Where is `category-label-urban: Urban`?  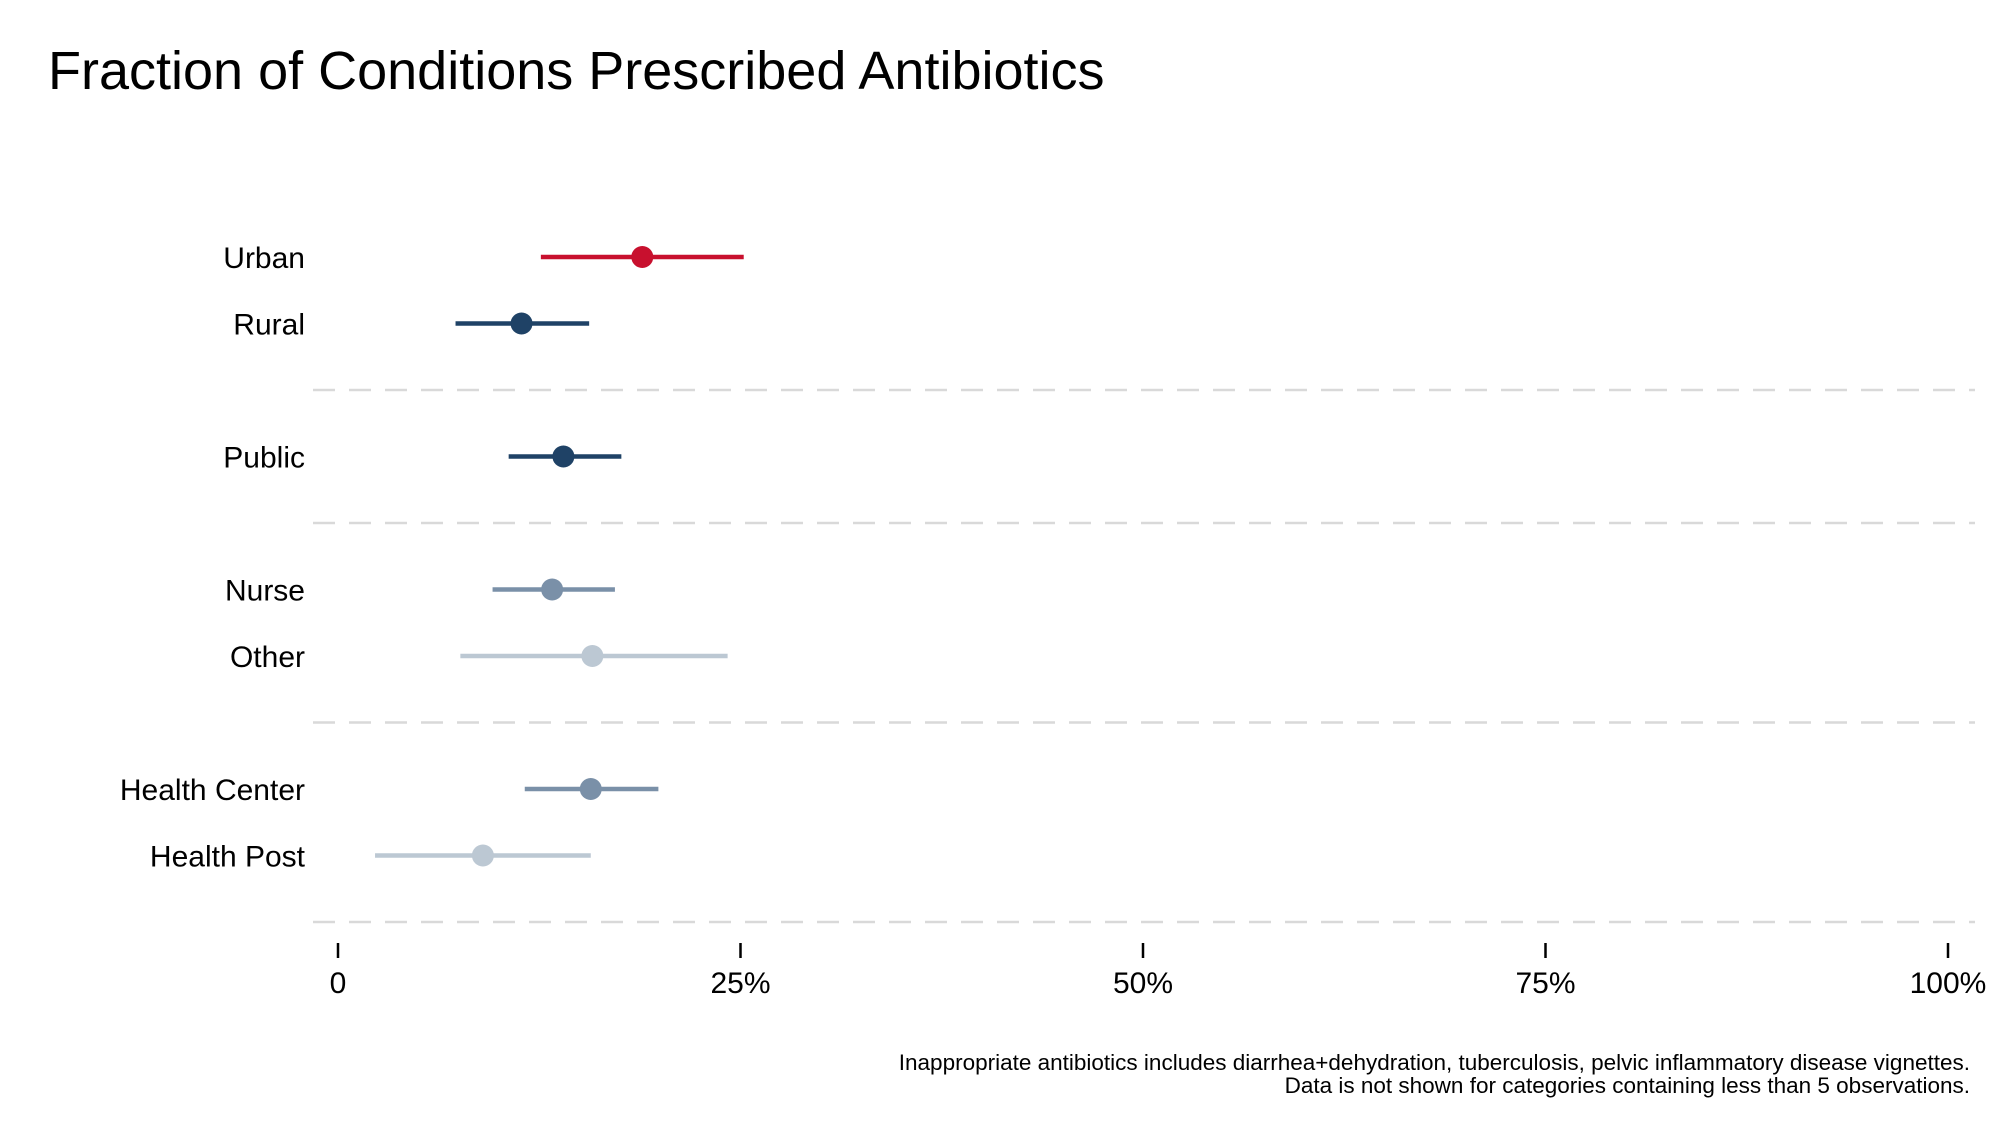
category-label-urban: Urban is located at coordinates (264, 258).